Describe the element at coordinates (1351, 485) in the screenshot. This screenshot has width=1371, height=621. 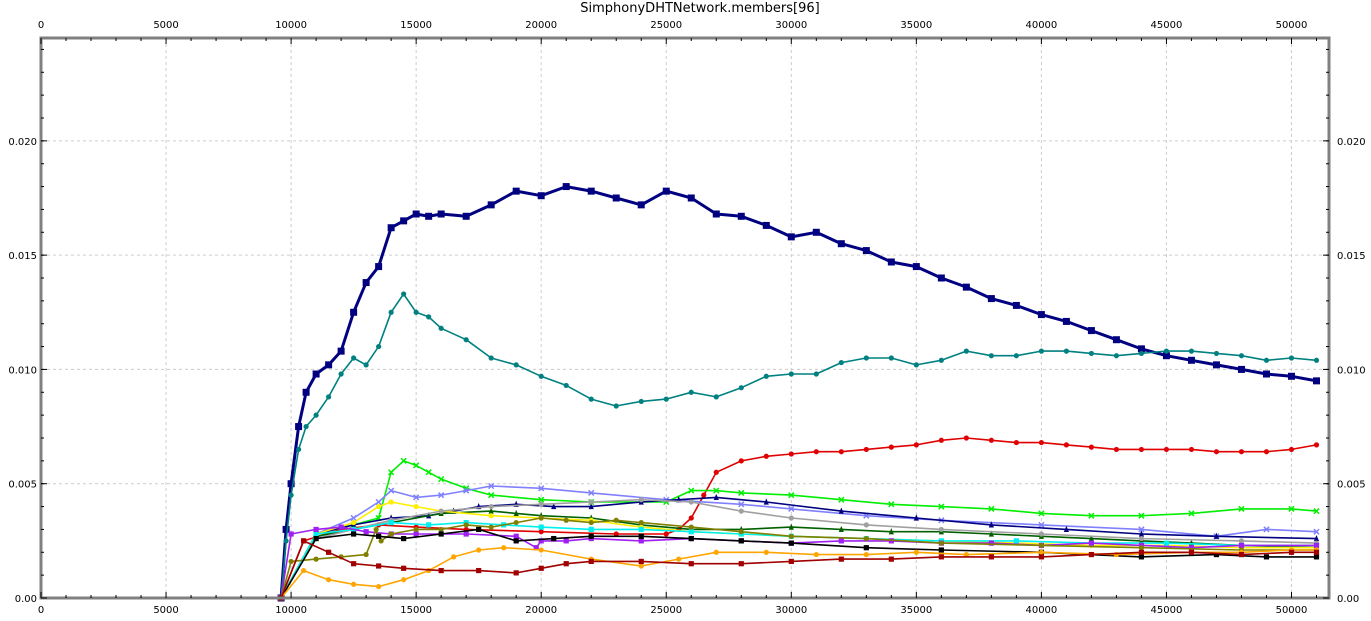
I see `y-tick-label-right: 0.005` at that location.